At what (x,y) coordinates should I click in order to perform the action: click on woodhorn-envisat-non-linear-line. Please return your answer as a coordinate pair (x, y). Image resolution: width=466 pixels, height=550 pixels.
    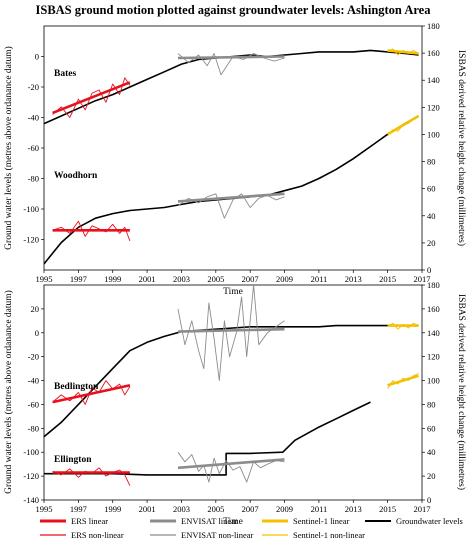
    Looking at the image, I should click on (231, 206).